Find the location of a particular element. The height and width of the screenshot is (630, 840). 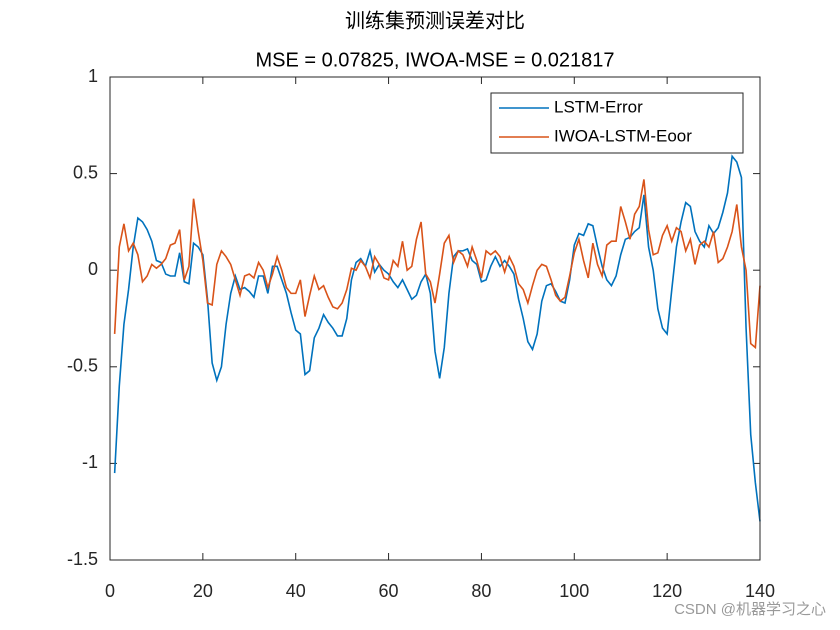

chart-title: 训练集预测误差对比 is located at coordinates (435, 20).